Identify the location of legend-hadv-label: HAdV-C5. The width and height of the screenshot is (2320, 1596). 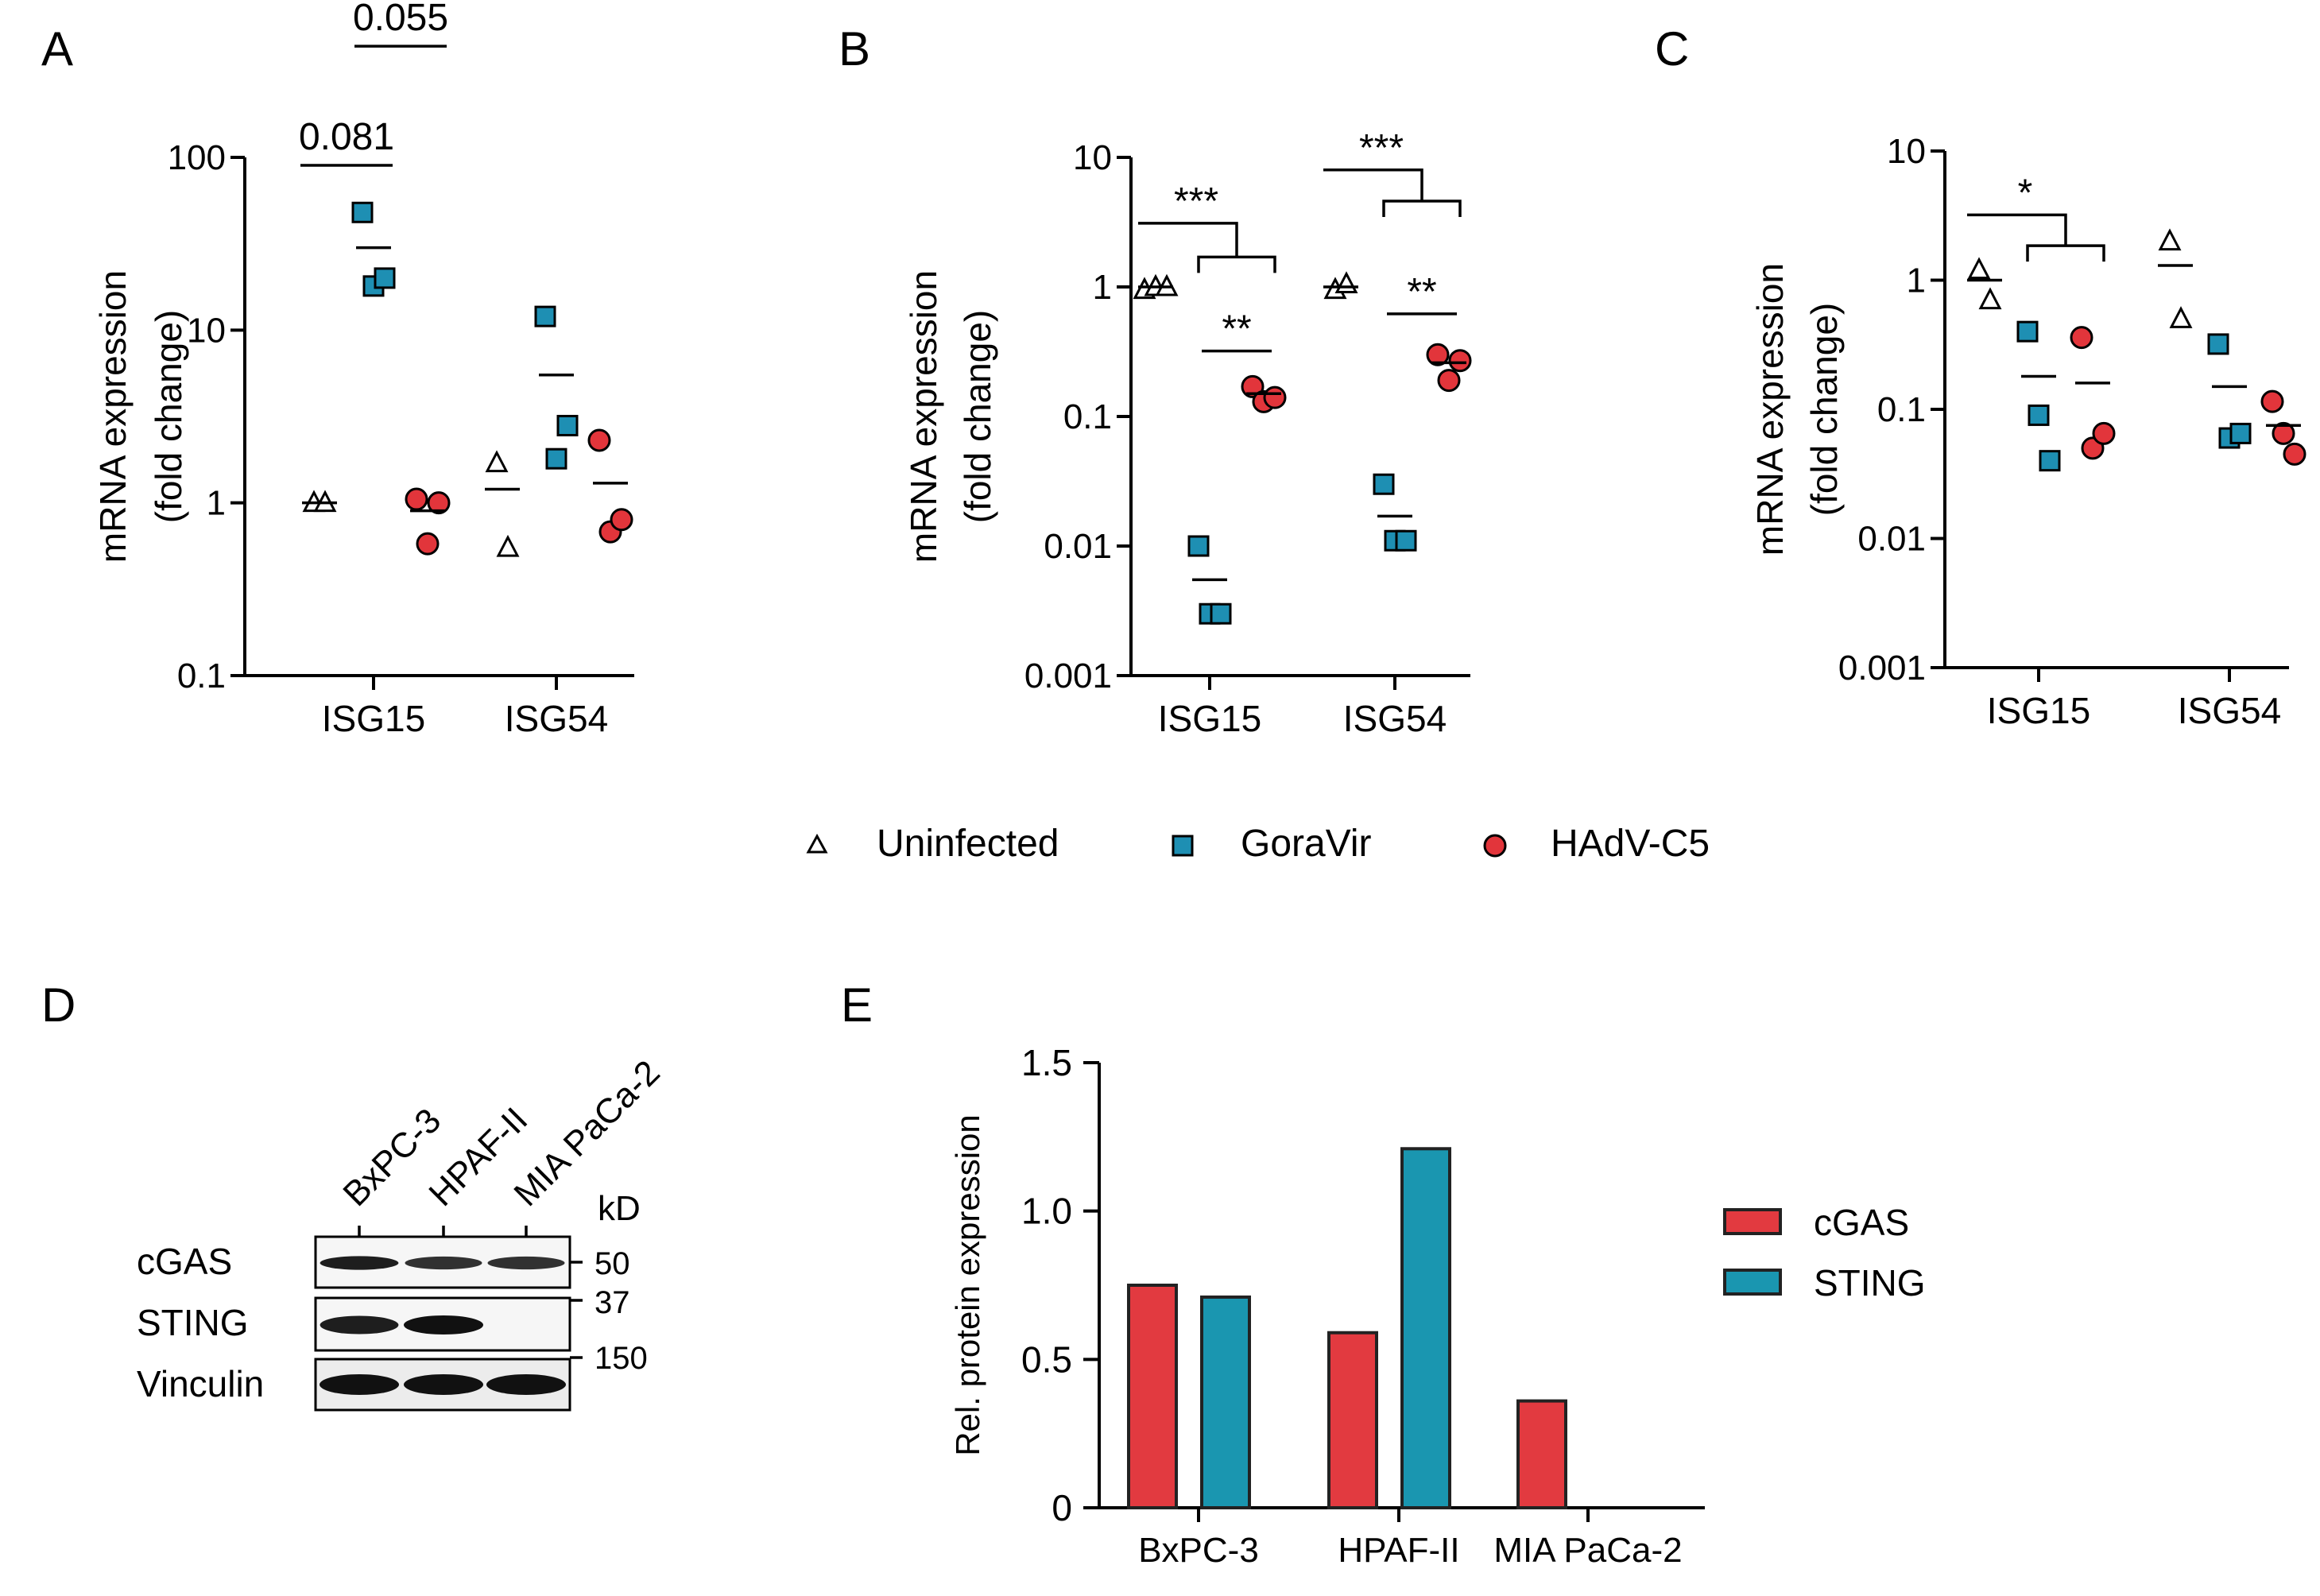
(1631, 844).